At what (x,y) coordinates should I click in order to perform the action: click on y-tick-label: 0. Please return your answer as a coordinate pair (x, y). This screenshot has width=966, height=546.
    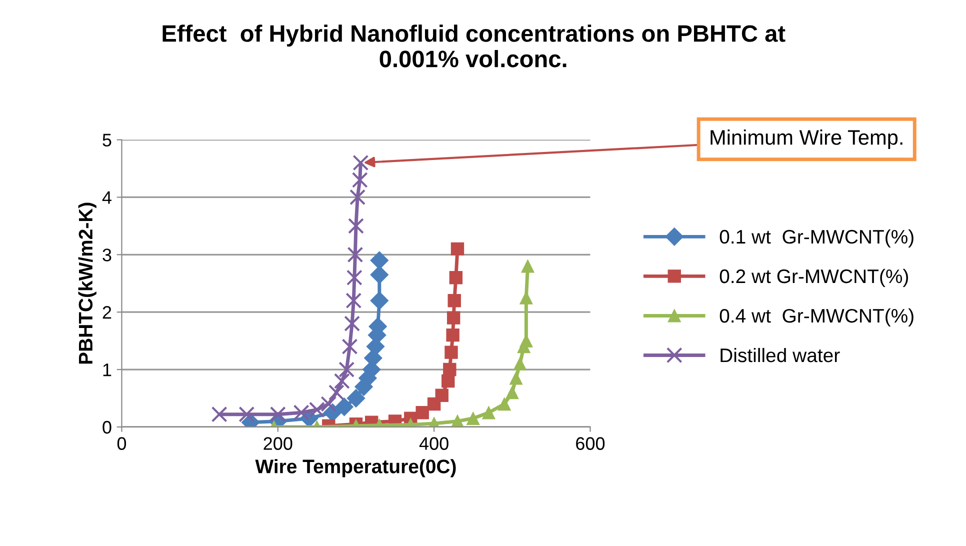
    Looking at the image, I should click on (107, 427).